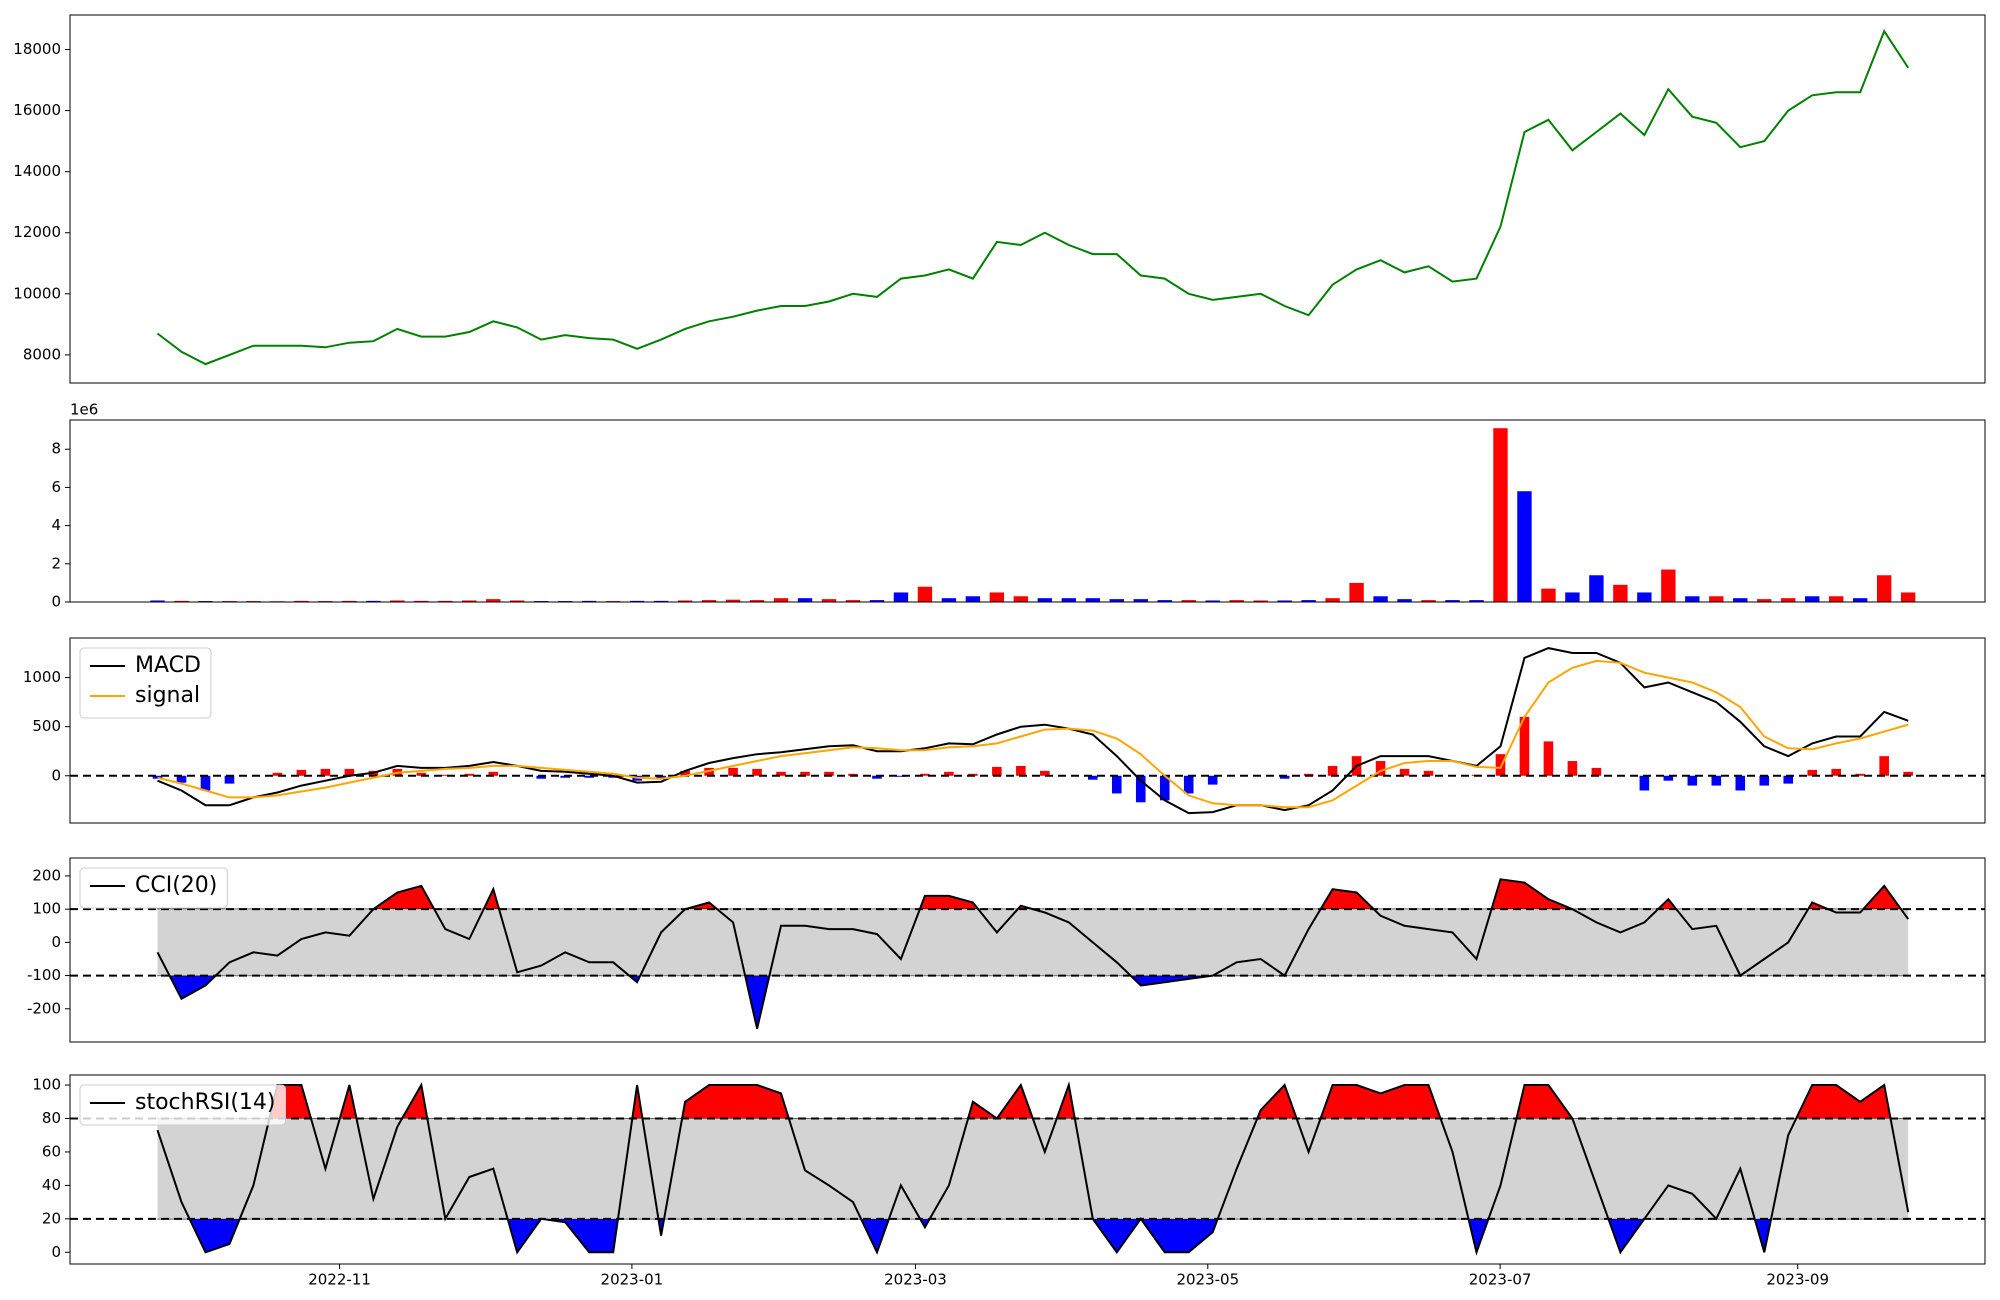  What do you see at coordinates (44, 1008) in the screenshot?
I see `y-tick-label: -200` at bounding box center [44, 1008].